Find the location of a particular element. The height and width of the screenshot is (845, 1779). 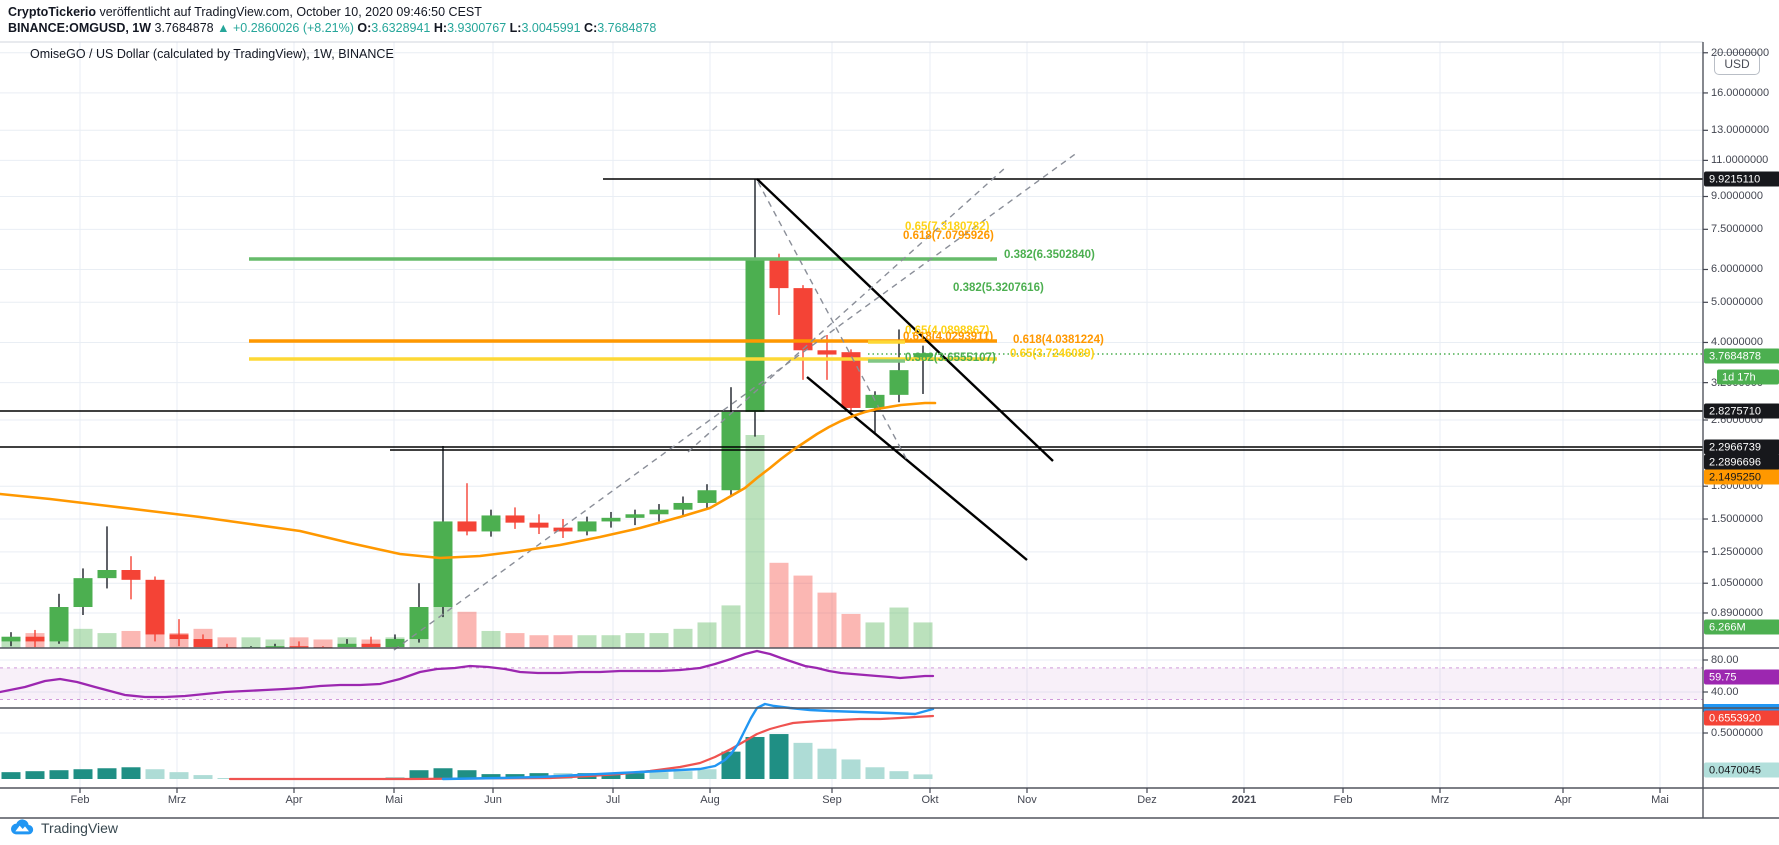

author-name: CryptoTickerio is located at coordinates (52, 12).